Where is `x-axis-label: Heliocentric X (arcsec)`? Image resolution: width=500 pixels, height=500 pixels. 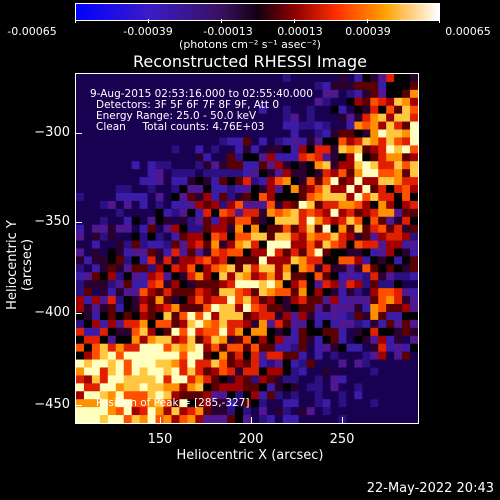 x-axis-label: Heliocentric X (arcsec) is located at coordinates (250, 455).